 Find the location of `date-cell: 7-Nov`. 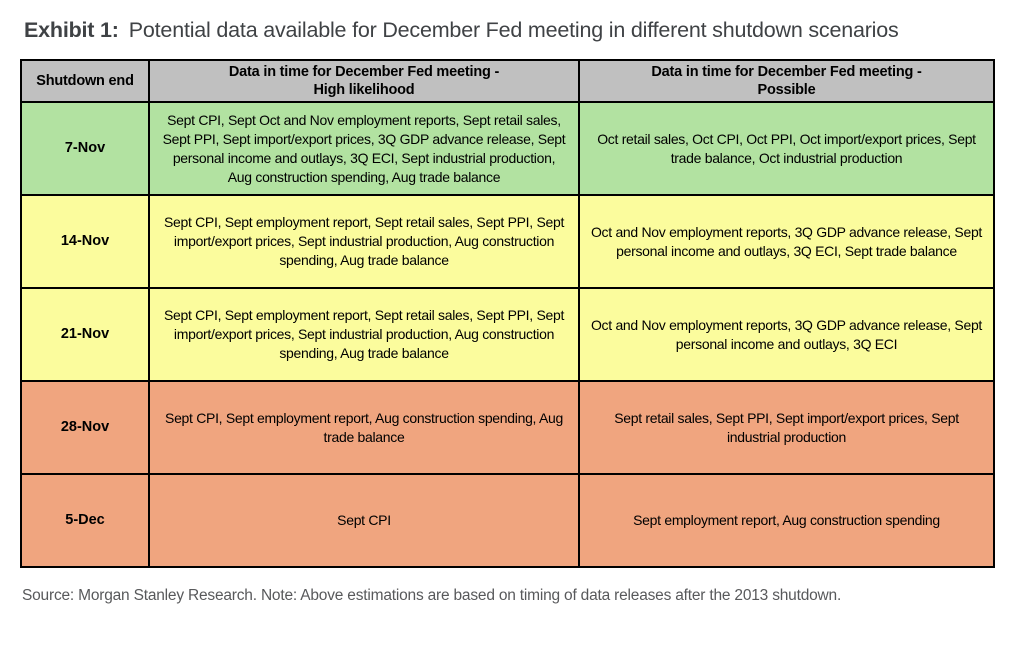

date-cell: 7-Nov is located at coordinates (85, 148).